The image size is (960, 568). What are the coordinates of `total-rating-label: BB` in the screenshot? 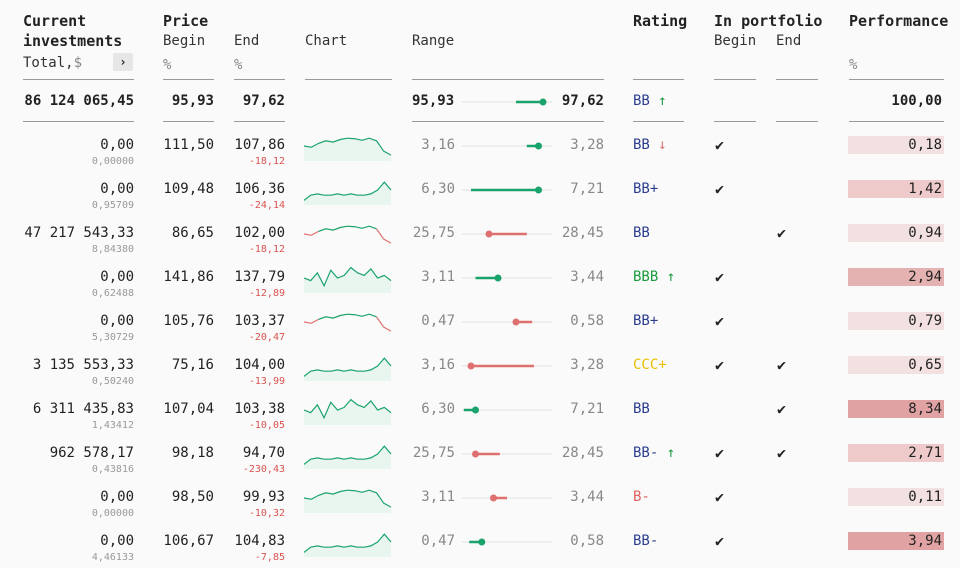 It's located at (641, 101).